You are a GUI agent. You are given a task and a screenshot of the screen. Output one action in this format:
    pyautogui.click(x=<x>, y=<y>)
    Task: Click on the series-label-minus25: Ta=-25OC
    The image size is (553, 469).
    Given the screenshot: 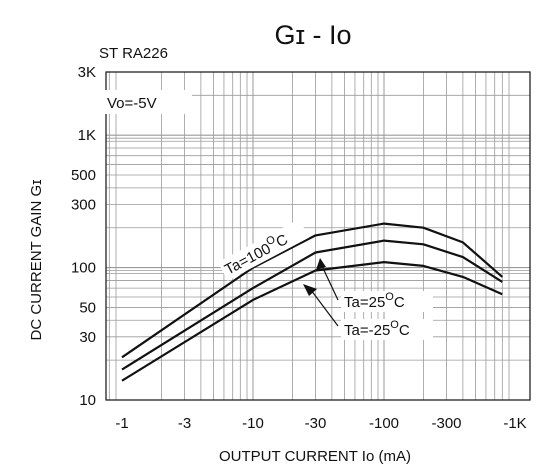 What is the action you would take?
    pyautogui.click(x=387, y=329)
    